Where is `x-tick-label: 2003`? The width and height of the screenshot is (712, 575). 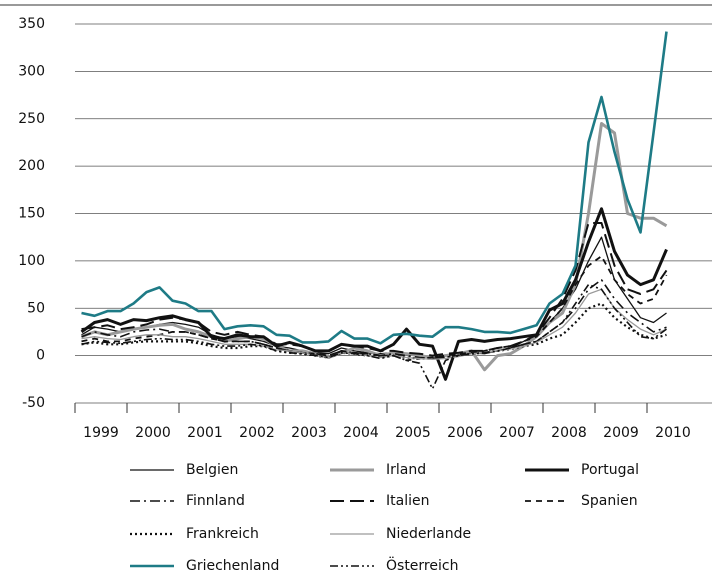
x-tick-label: 2003 is located at coordinates (309, 433).